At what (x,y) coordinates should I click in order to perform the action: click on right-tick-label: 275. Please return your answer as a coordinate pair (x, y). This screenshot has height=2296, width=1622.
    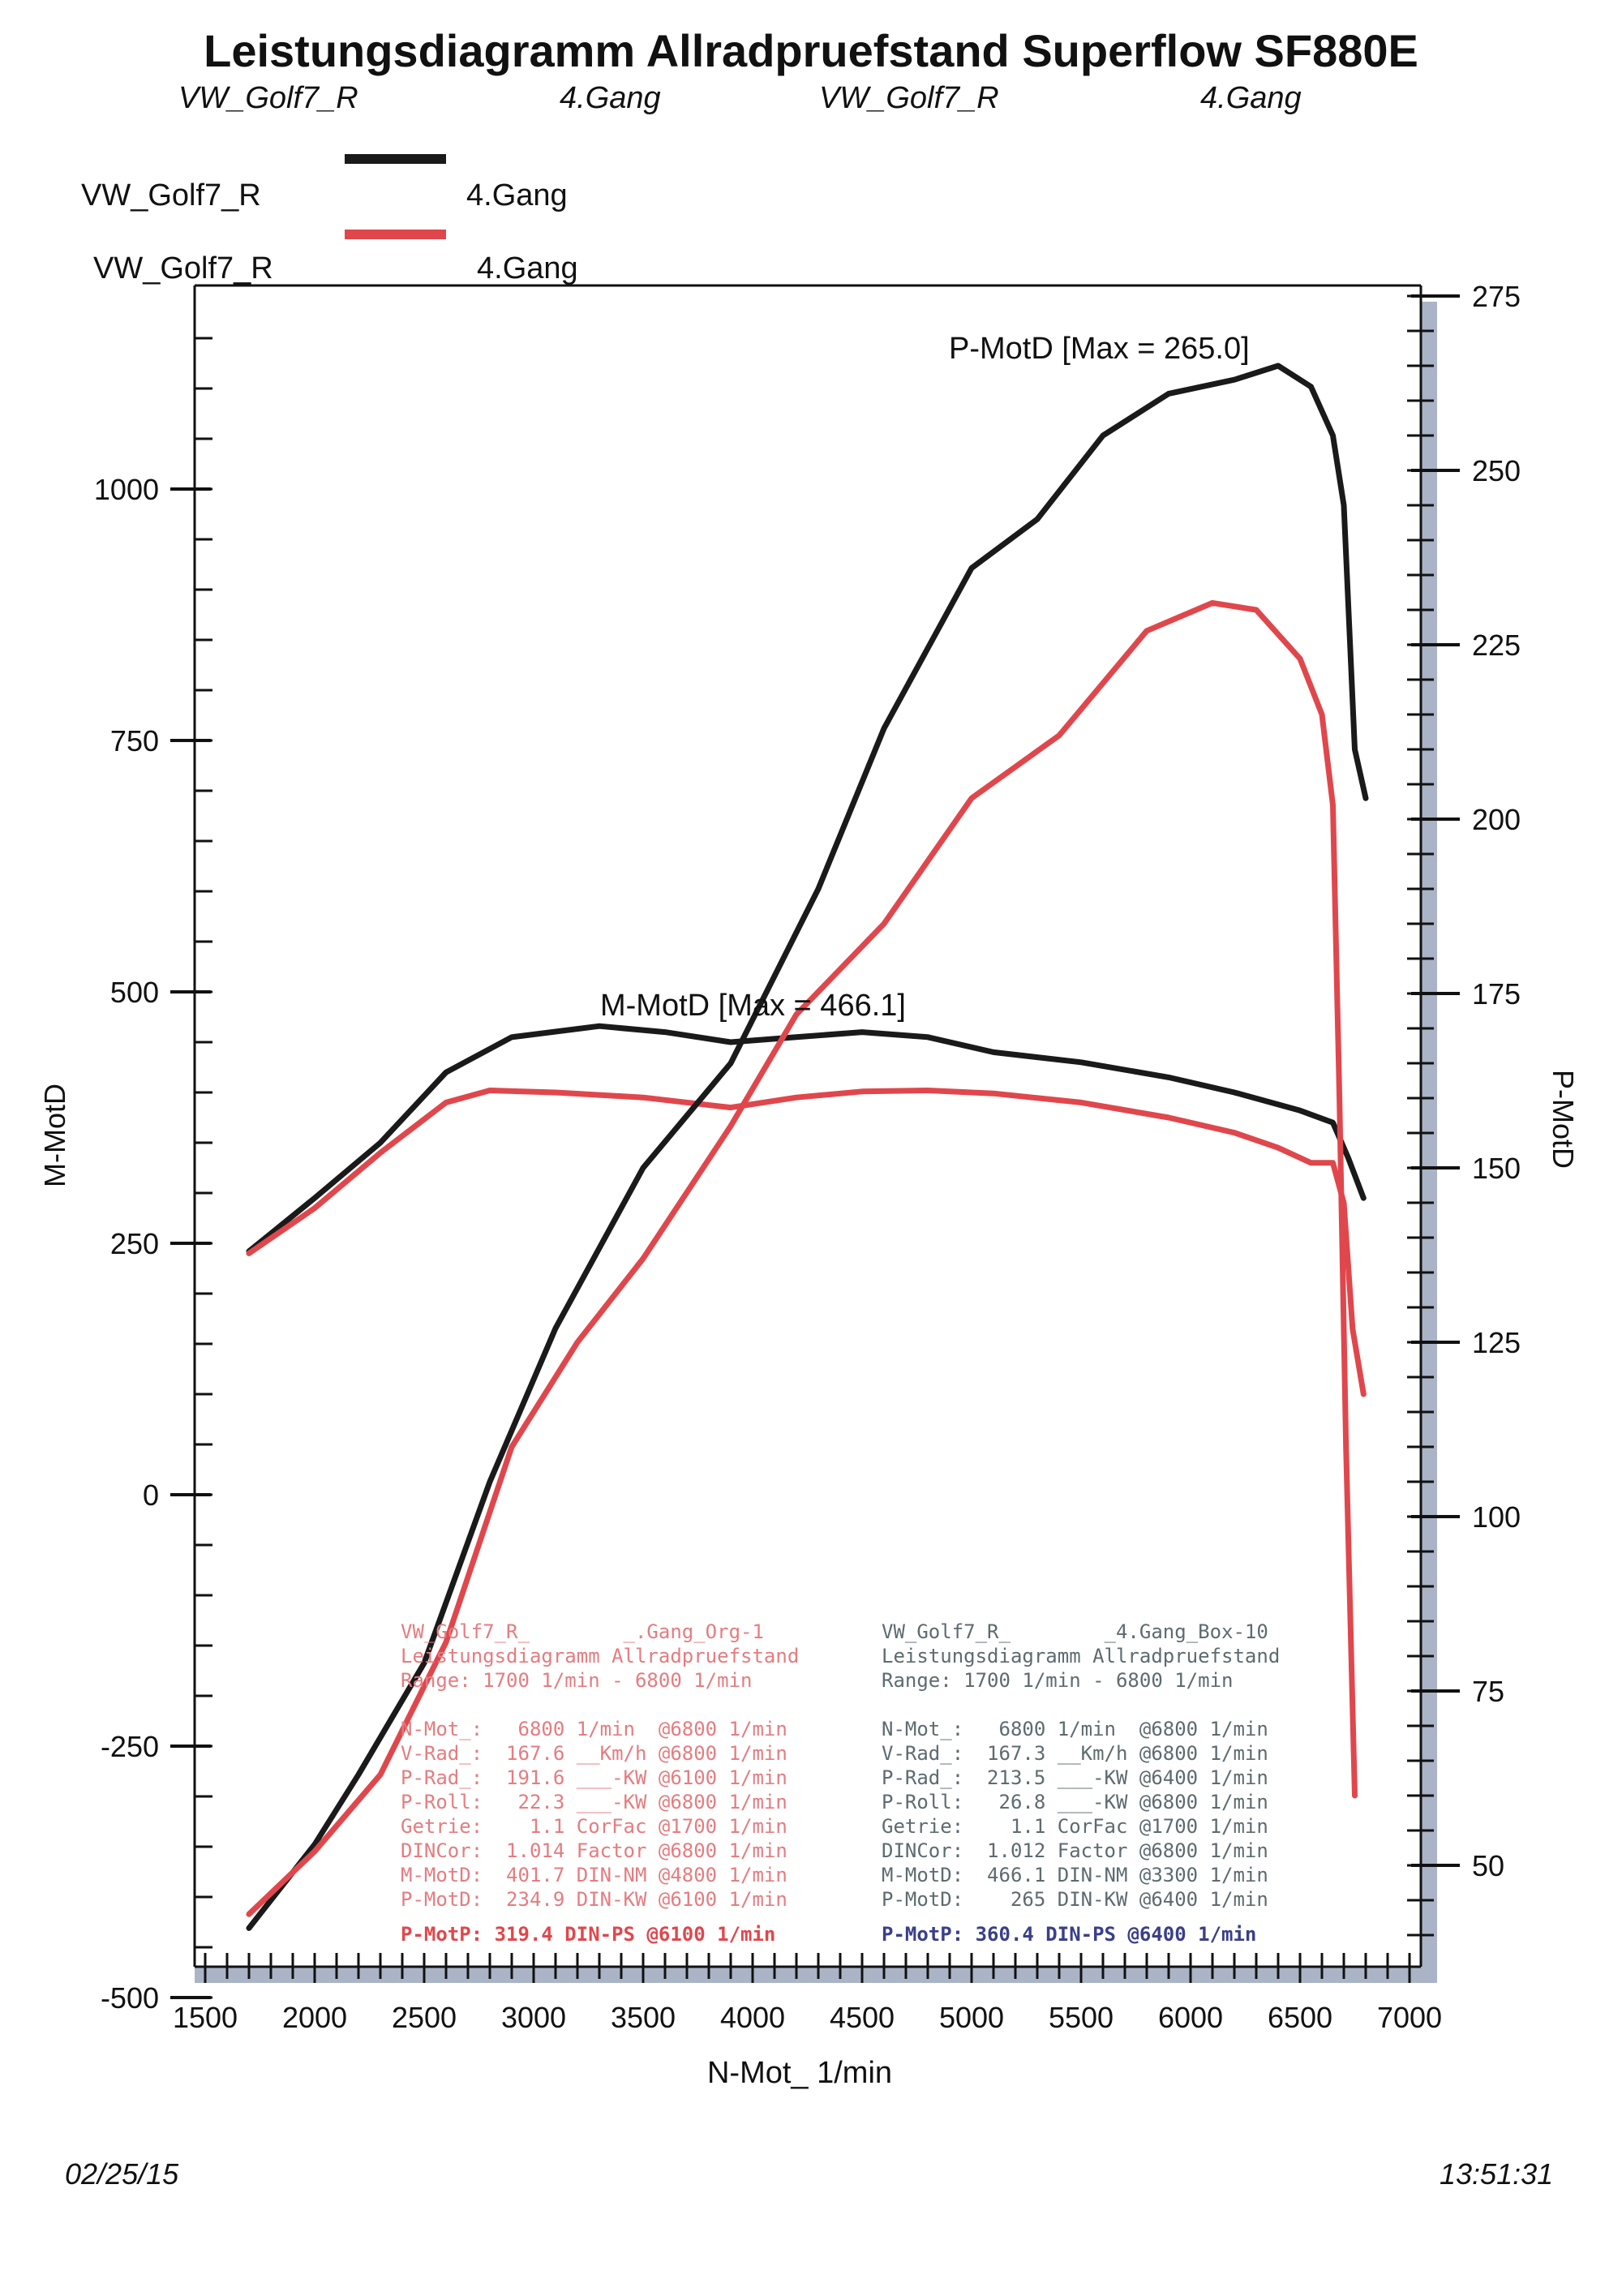
    Looking at the image, I should click on (1497, 296).